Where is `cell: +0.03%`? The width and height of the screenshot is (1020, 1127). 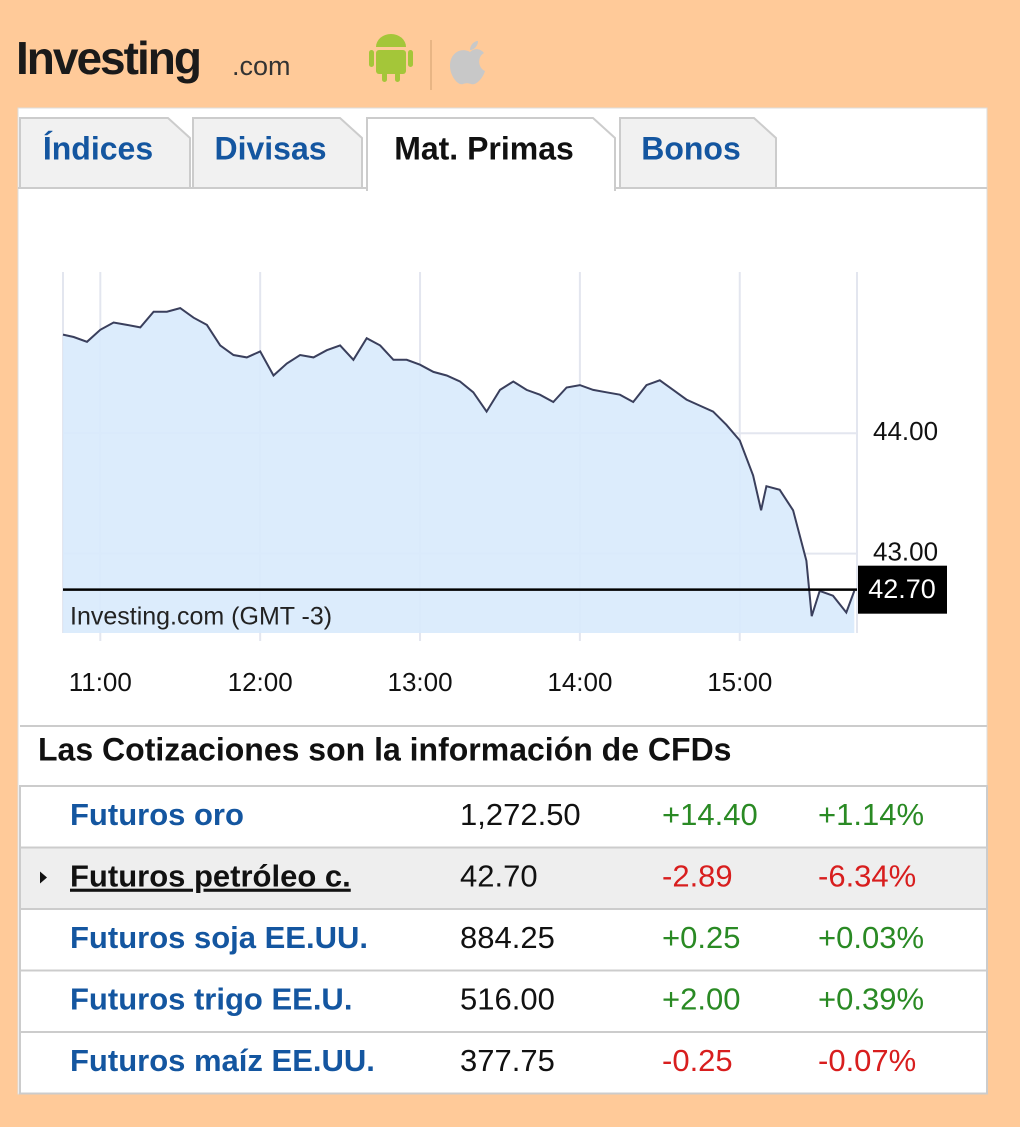
cell: +0.03% is located at coordinates (871, 937).